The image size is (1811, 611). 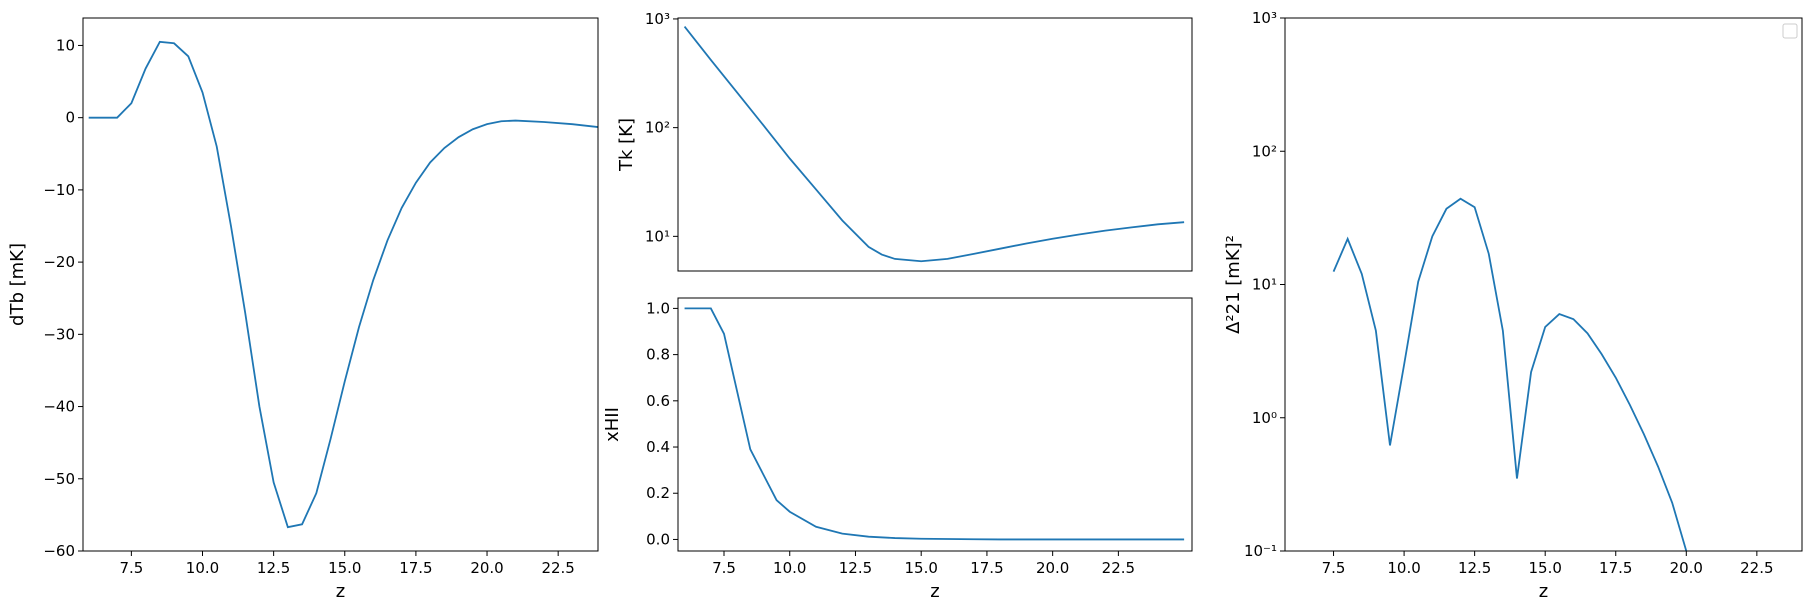 What do you see at coordinates (65, 45) in the screenshot?
I see `y-tick-label: 10` at bounding box center [65, 45].